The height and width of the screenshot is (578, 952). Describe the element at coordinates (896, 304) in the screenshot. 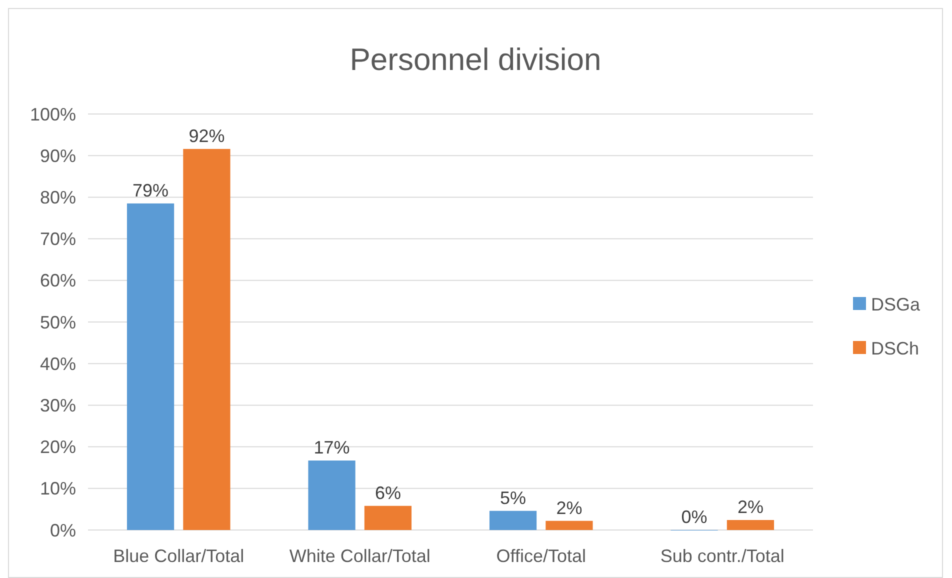

I see `legend-label: DSGa` at that location.